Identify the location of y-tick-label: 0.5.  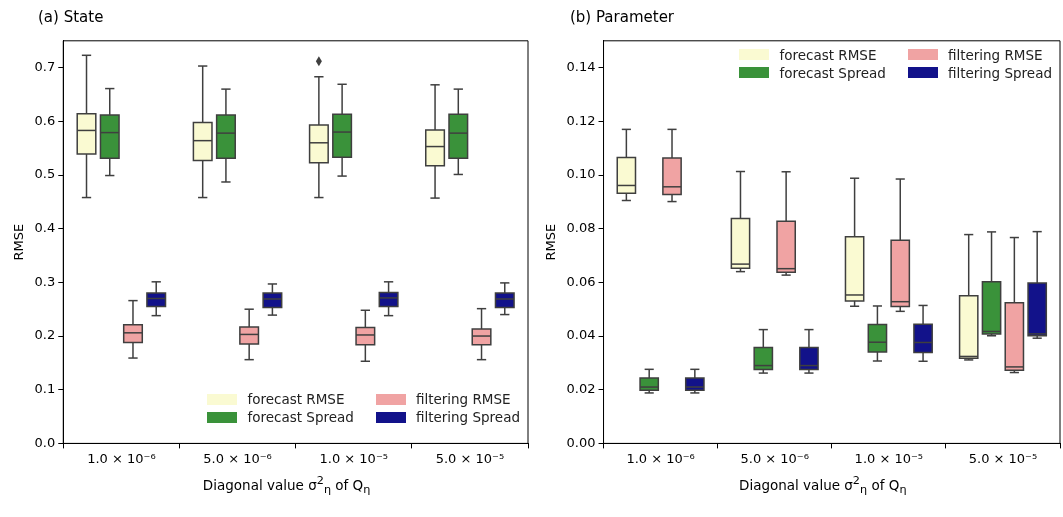
(45, 174).